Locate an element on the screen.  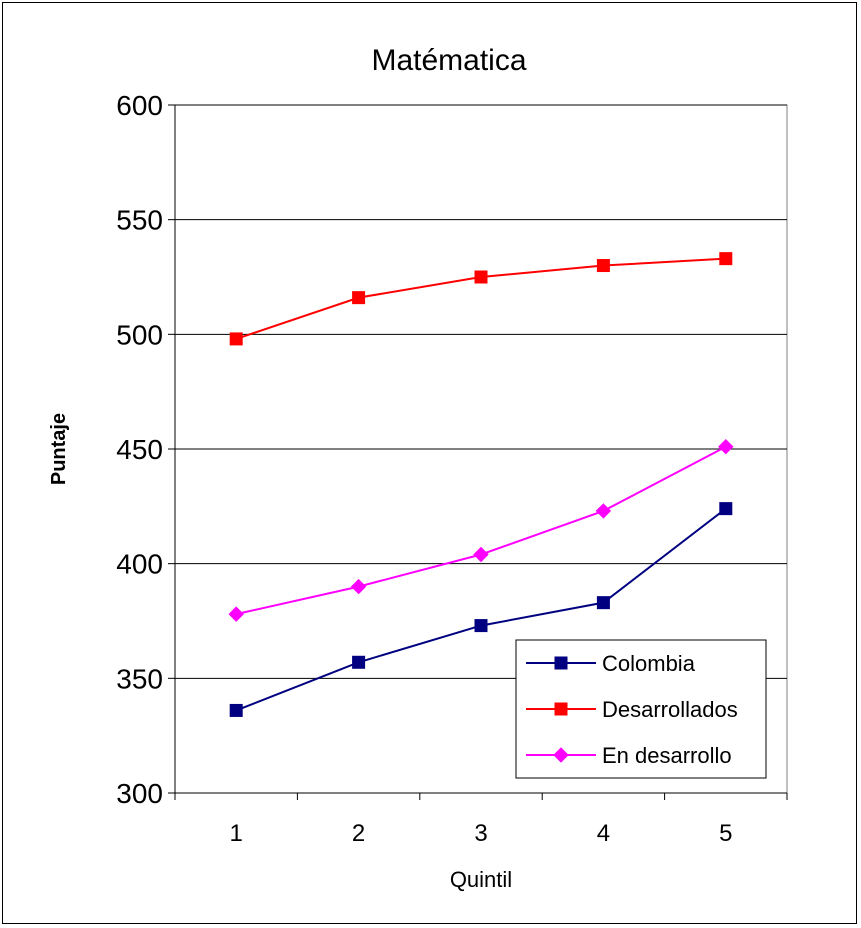
x-tick-label: 5 is located at coordinates (725, 833).